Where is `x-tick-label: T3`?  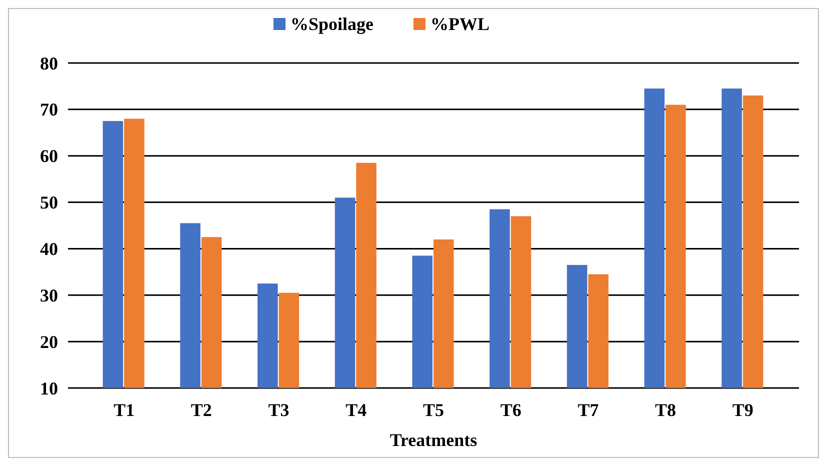 x-tick-label: T3 is located at coordinates (279, 410).